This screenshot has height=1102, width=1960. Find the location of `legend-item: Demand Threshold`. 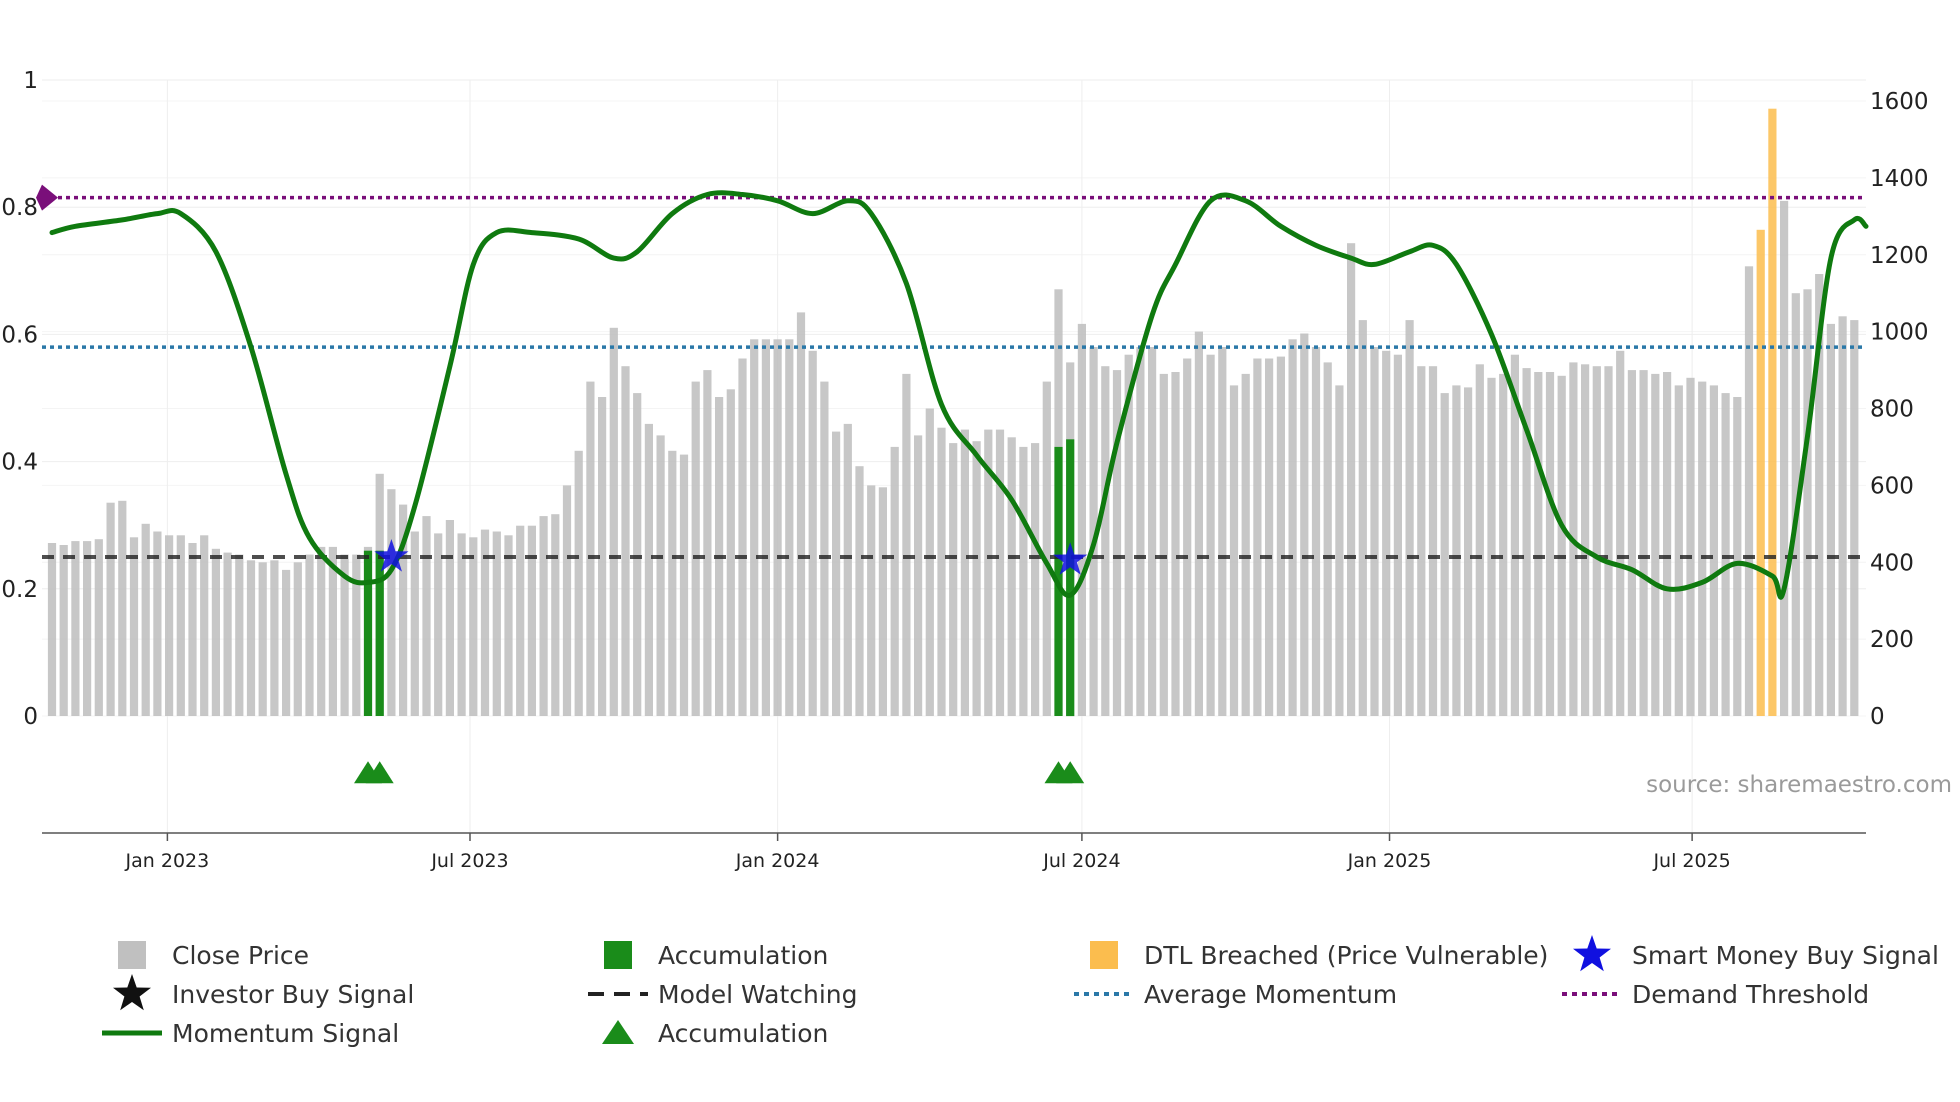

legend-item: Demand Threshold is located at coordinates (1715, 994).